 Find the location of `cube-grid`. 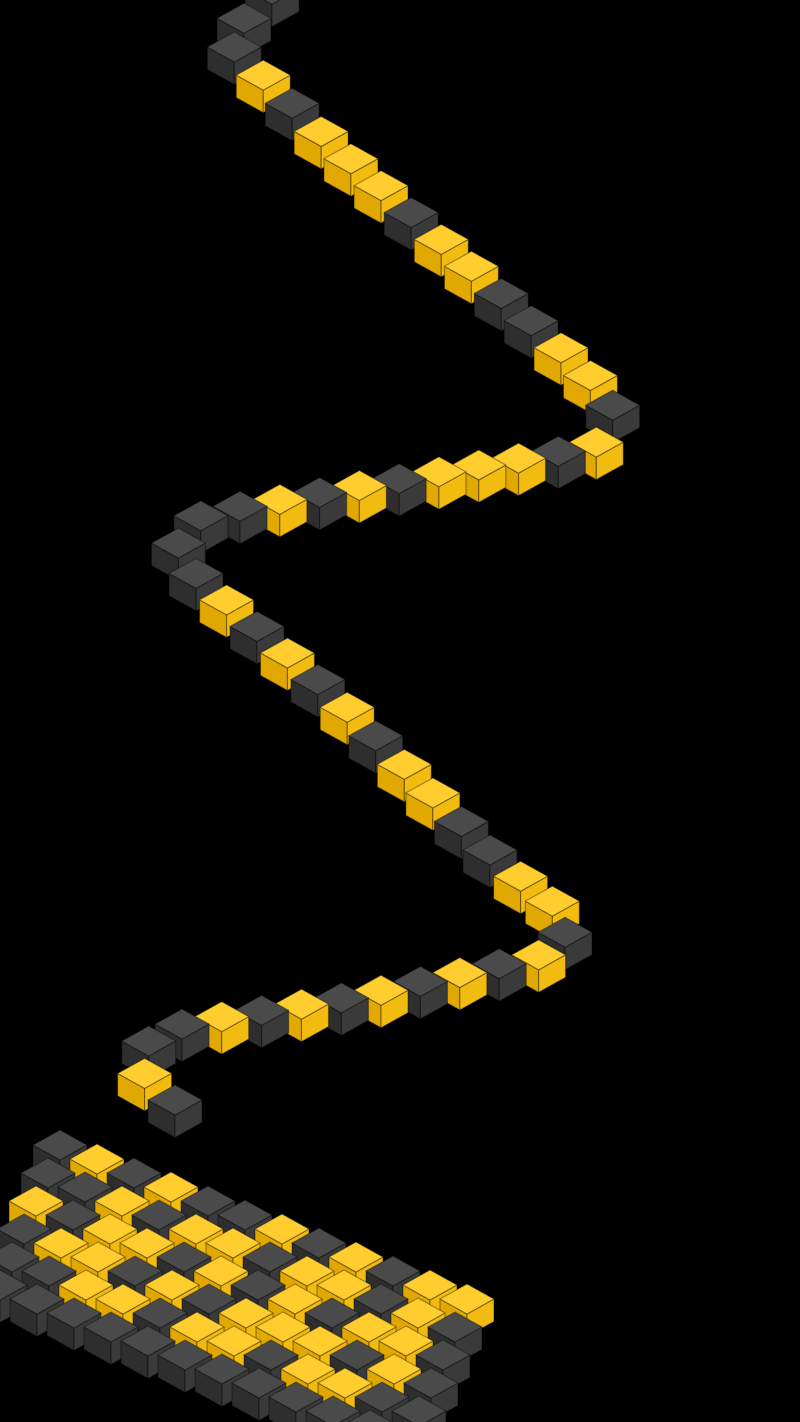

cube-grid is located at coordinates (247, 1275).